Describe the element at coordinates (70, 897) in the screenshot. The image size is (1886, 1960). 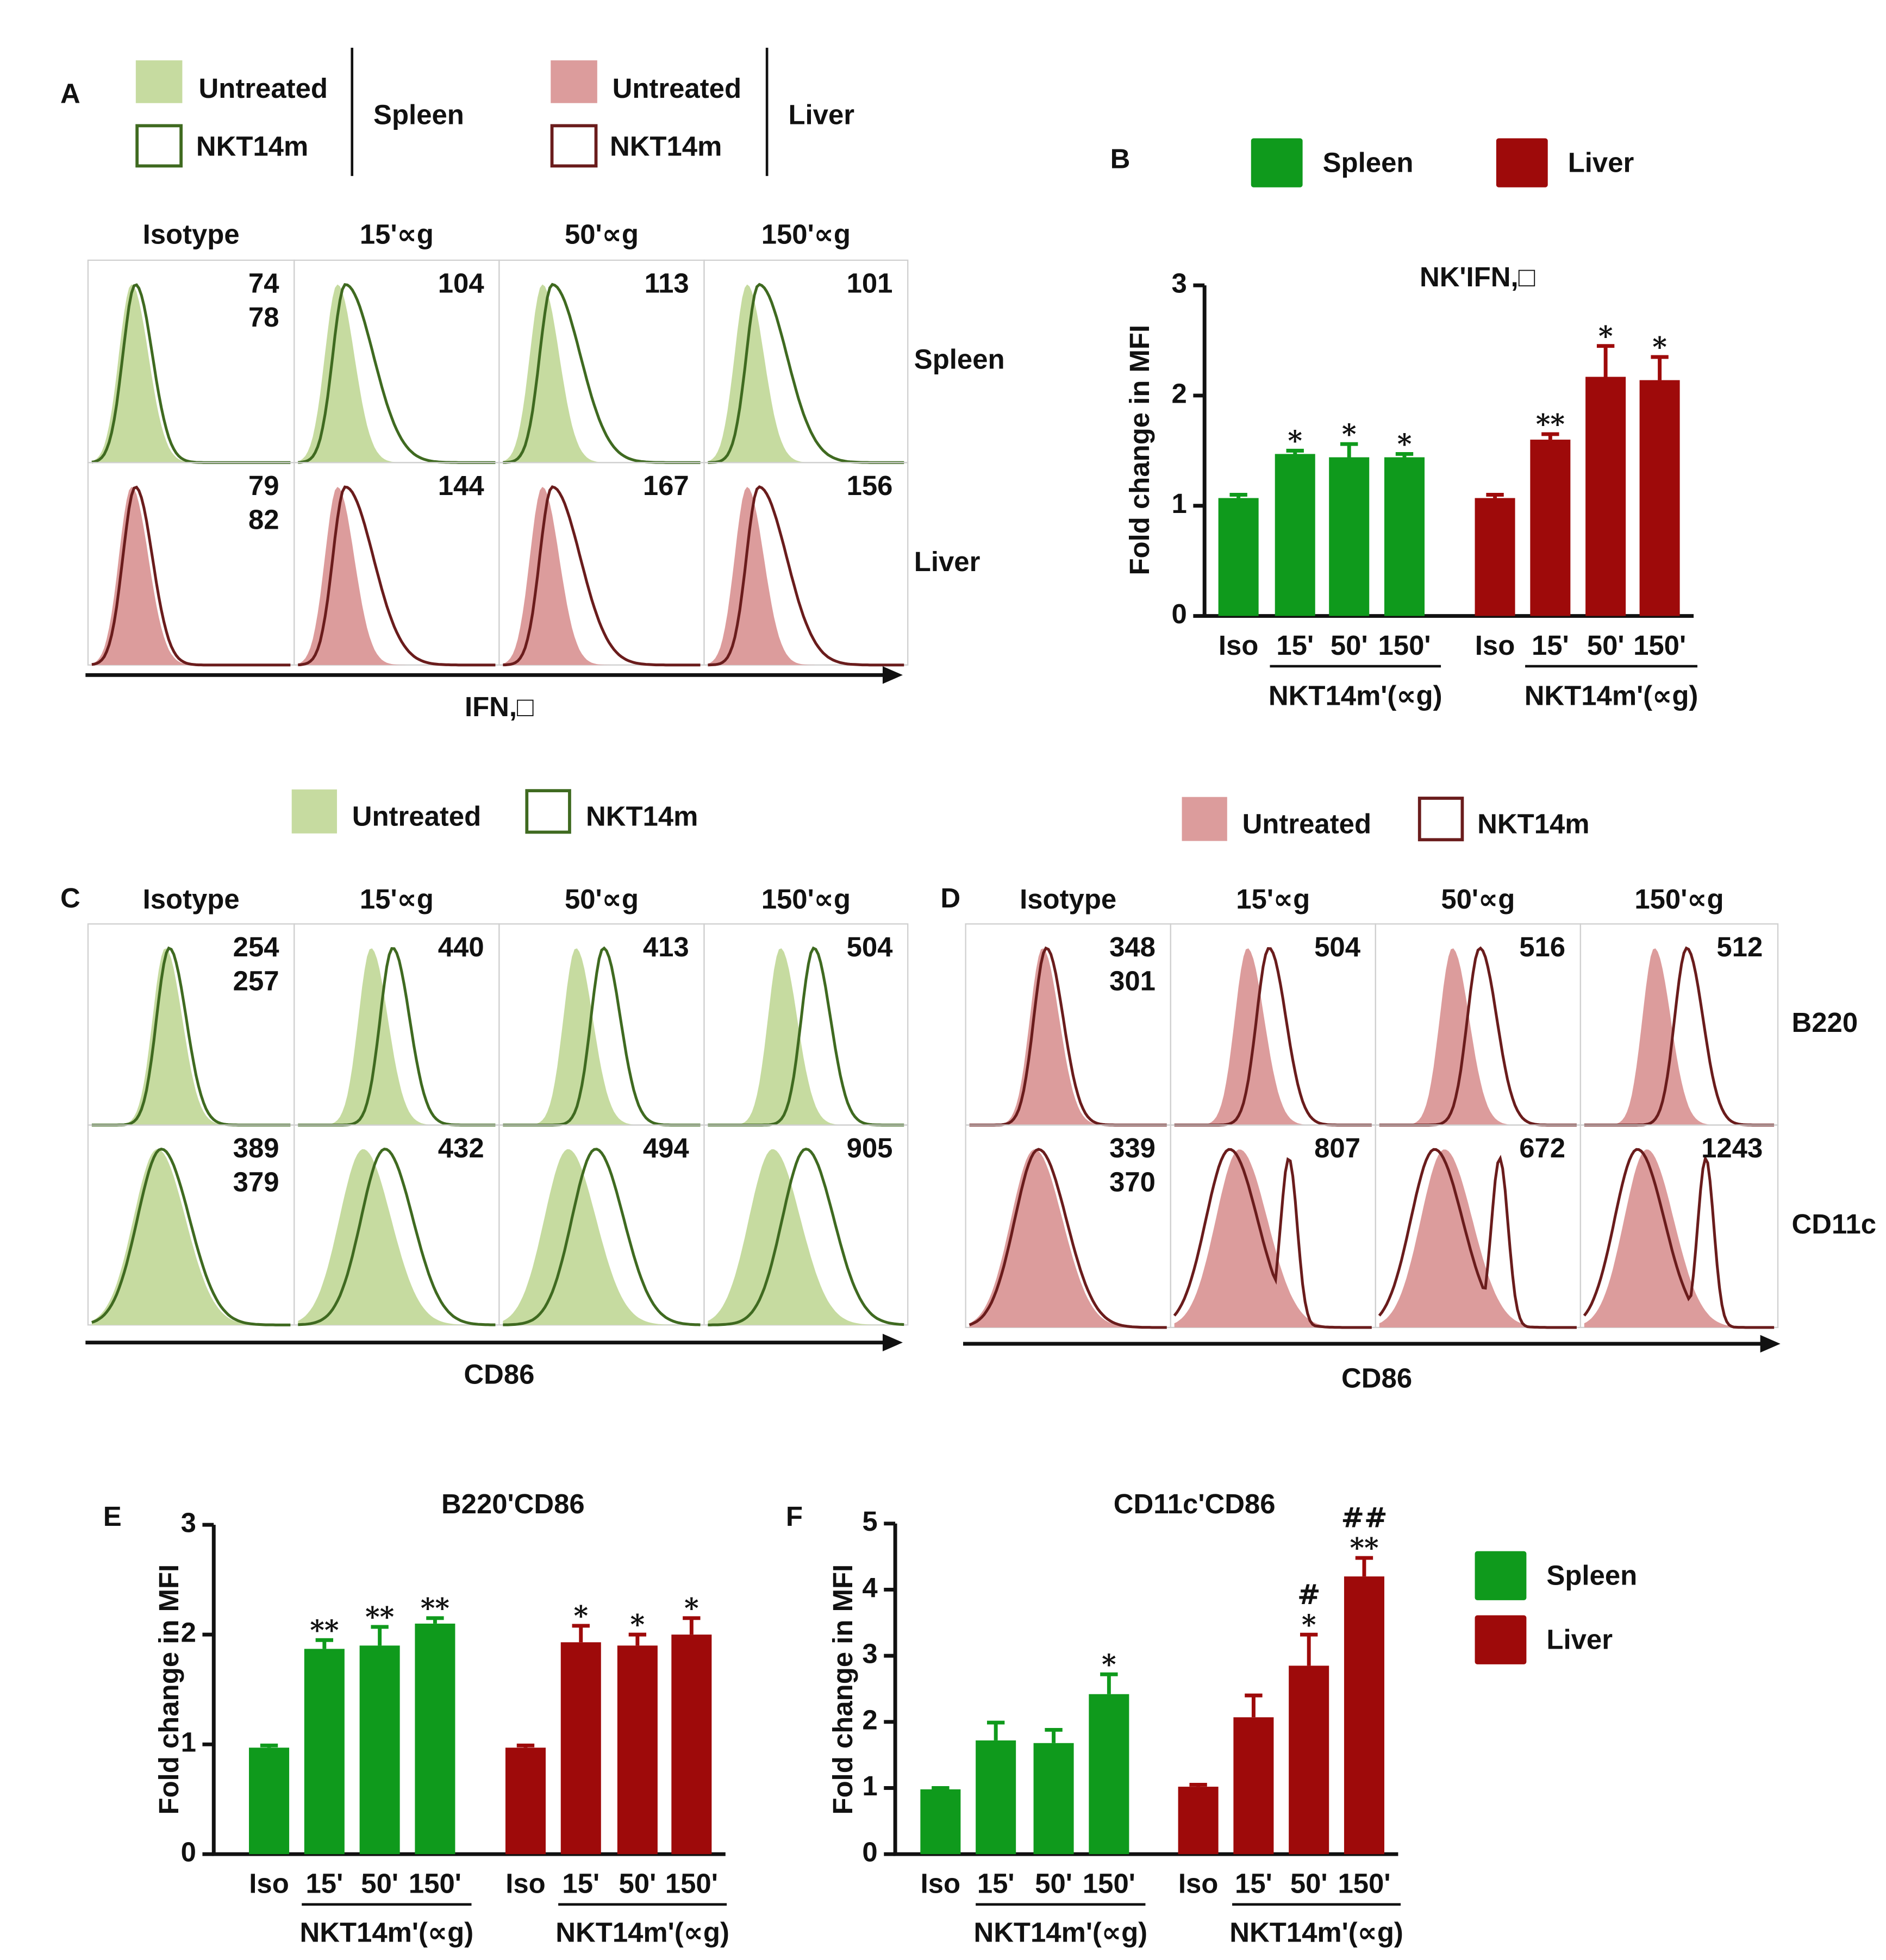
I see `panel-letter: C` at that location.